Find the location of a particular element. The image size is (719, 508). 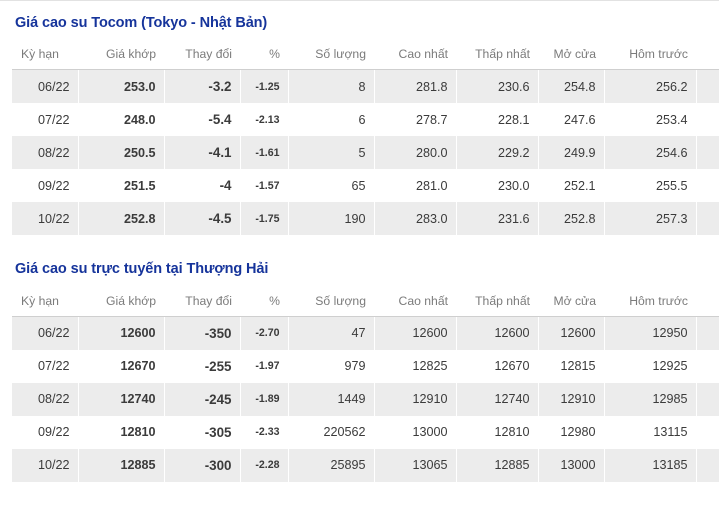

cell-change: -3.2 is located at coordinates (202, 86).